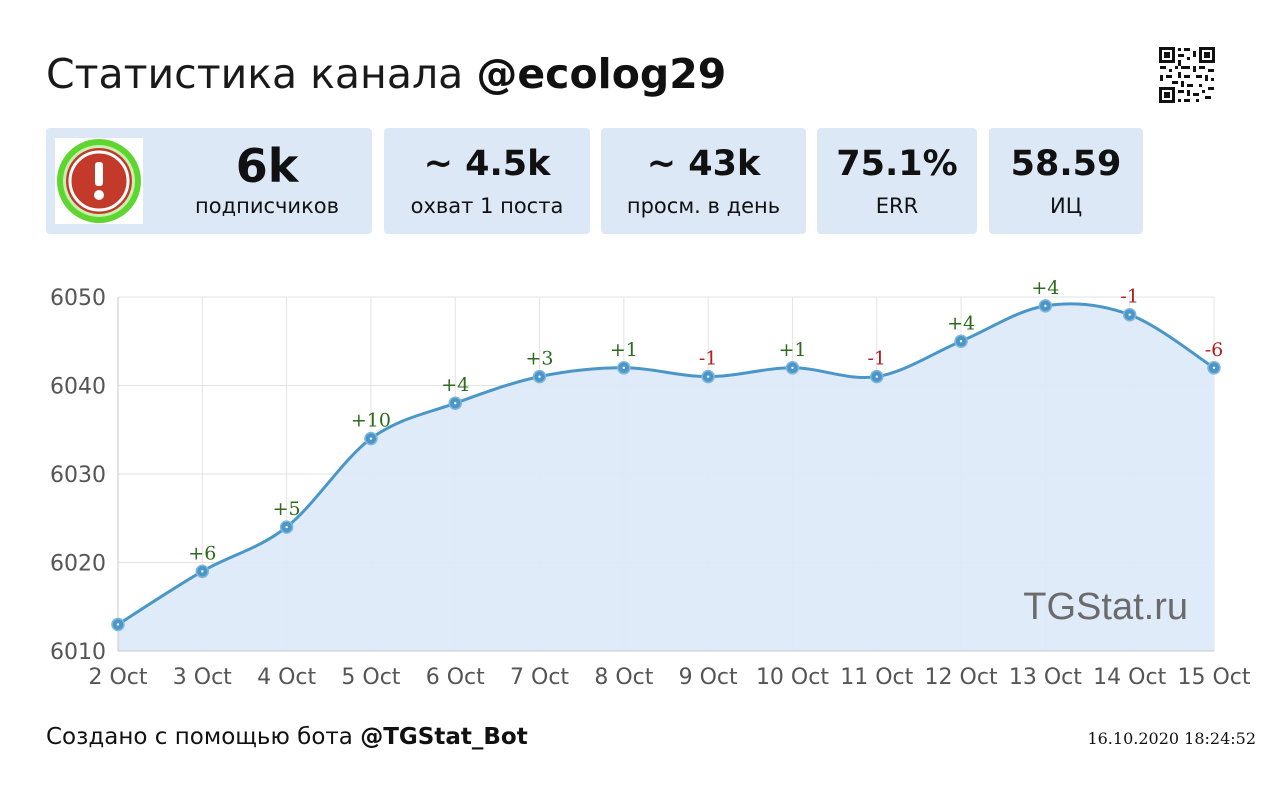  I want to click on x-tick-label: 13 Oct, so click(1045, 677).